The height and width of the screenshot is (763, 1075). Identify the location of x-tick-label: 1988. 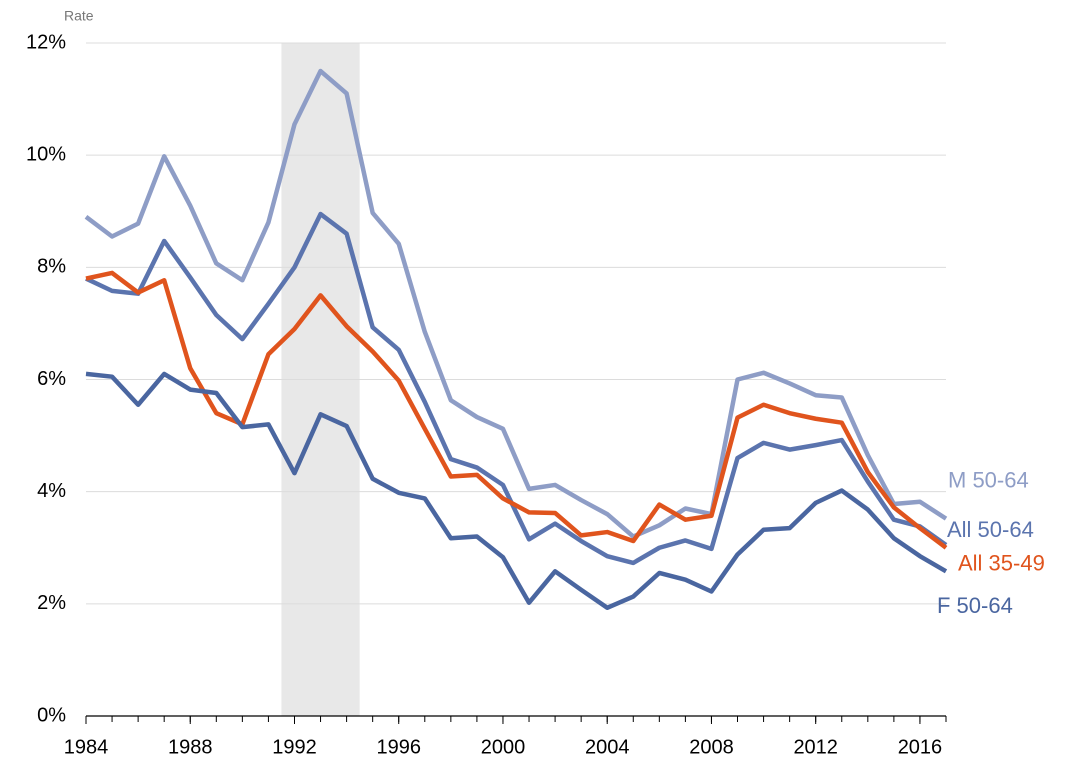
(190, 747).